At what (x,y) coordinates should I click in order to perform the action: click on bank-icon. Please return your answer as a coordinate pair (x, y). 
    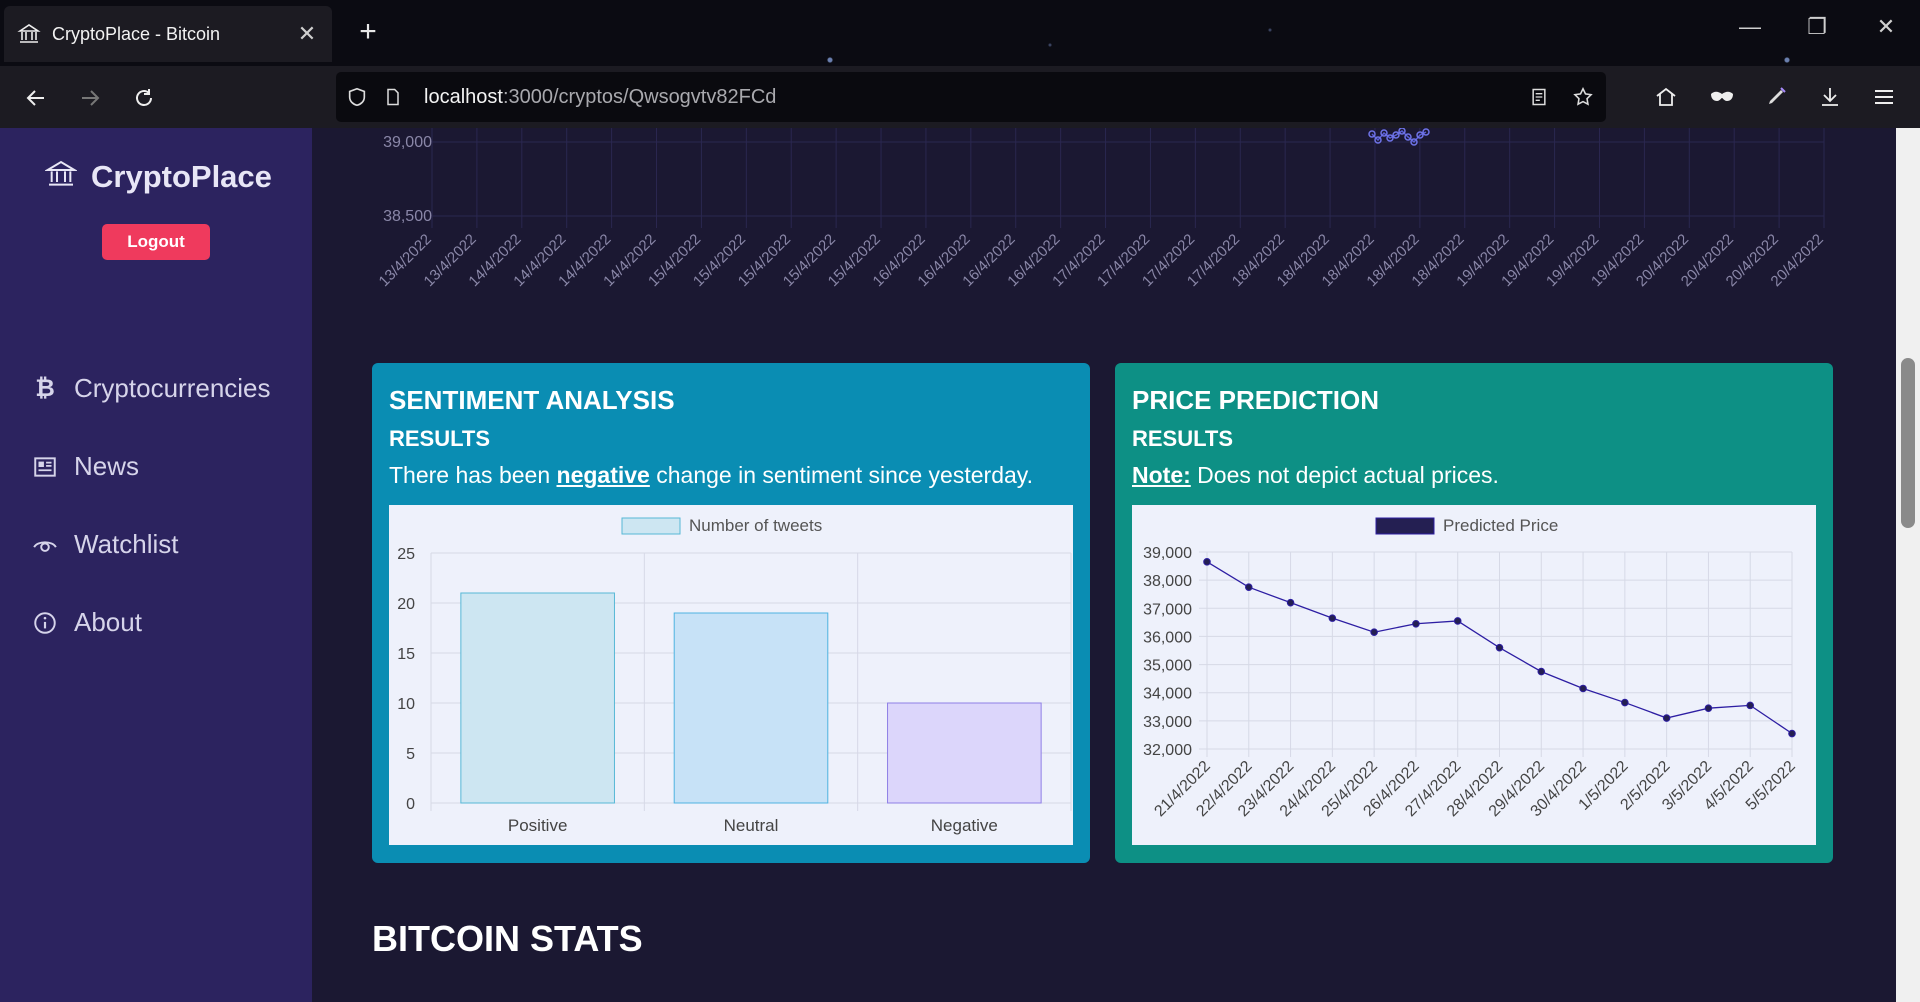
    Looking at the image, I should click on (29, 34).